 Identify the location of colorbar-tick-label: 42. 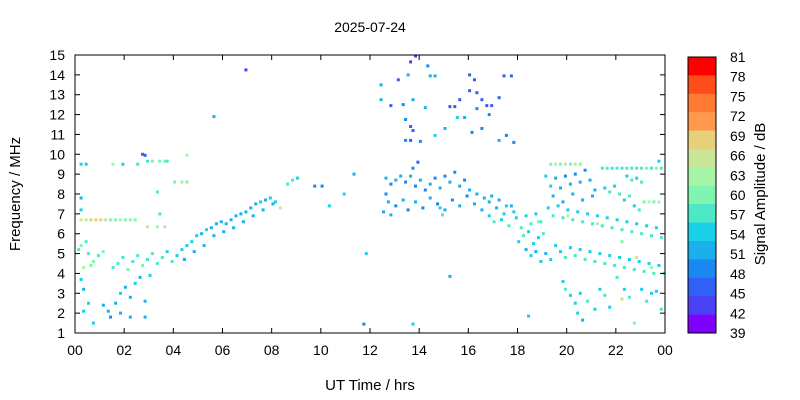
(738, 313).